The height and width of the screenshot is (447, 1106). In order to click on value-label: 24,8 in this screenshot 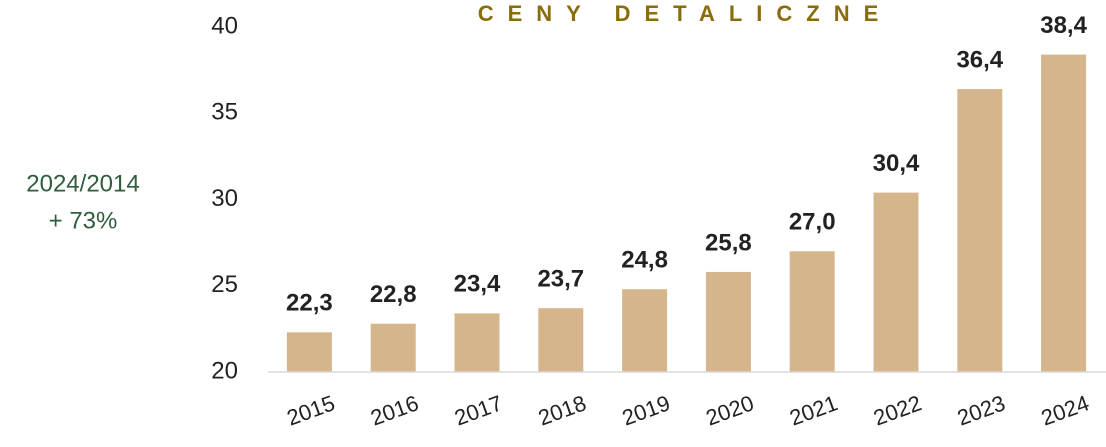, I will do `click(644, 260)`.